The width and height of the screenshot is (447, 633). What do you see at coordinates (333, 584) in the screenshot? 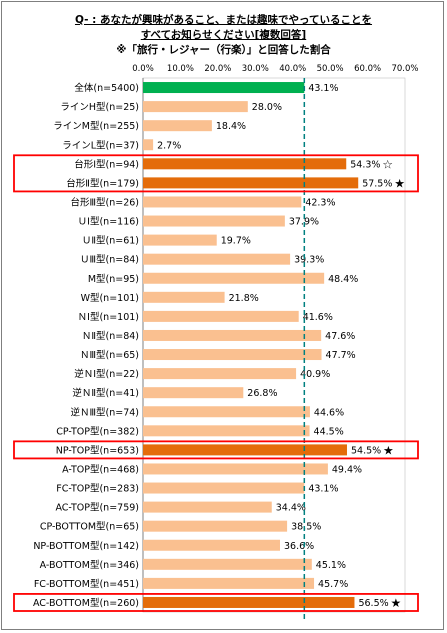
I see `value-label: 45.7%` at bounding box center [333, 584].